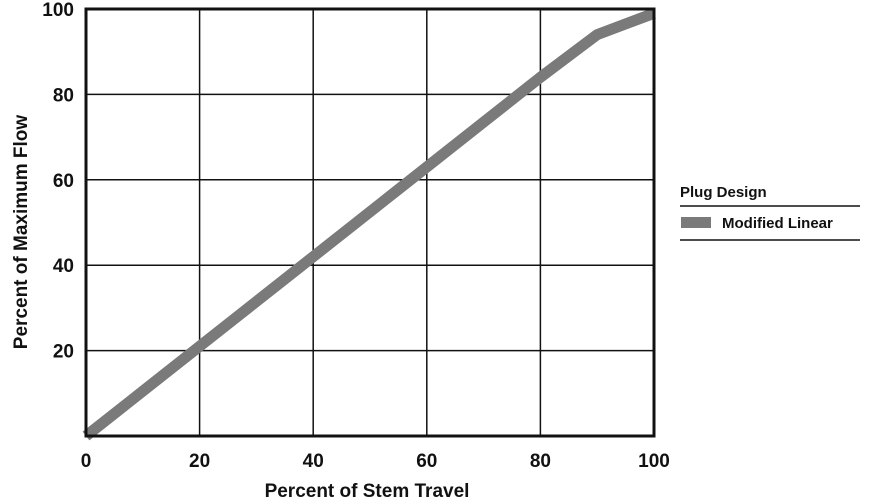 The height and width of the screenshot is (502, 874). What do you see at coordinates (540, 461) in the screenshot?
I see `x-tick-label-80: 80` at bounding box center [540, 461].